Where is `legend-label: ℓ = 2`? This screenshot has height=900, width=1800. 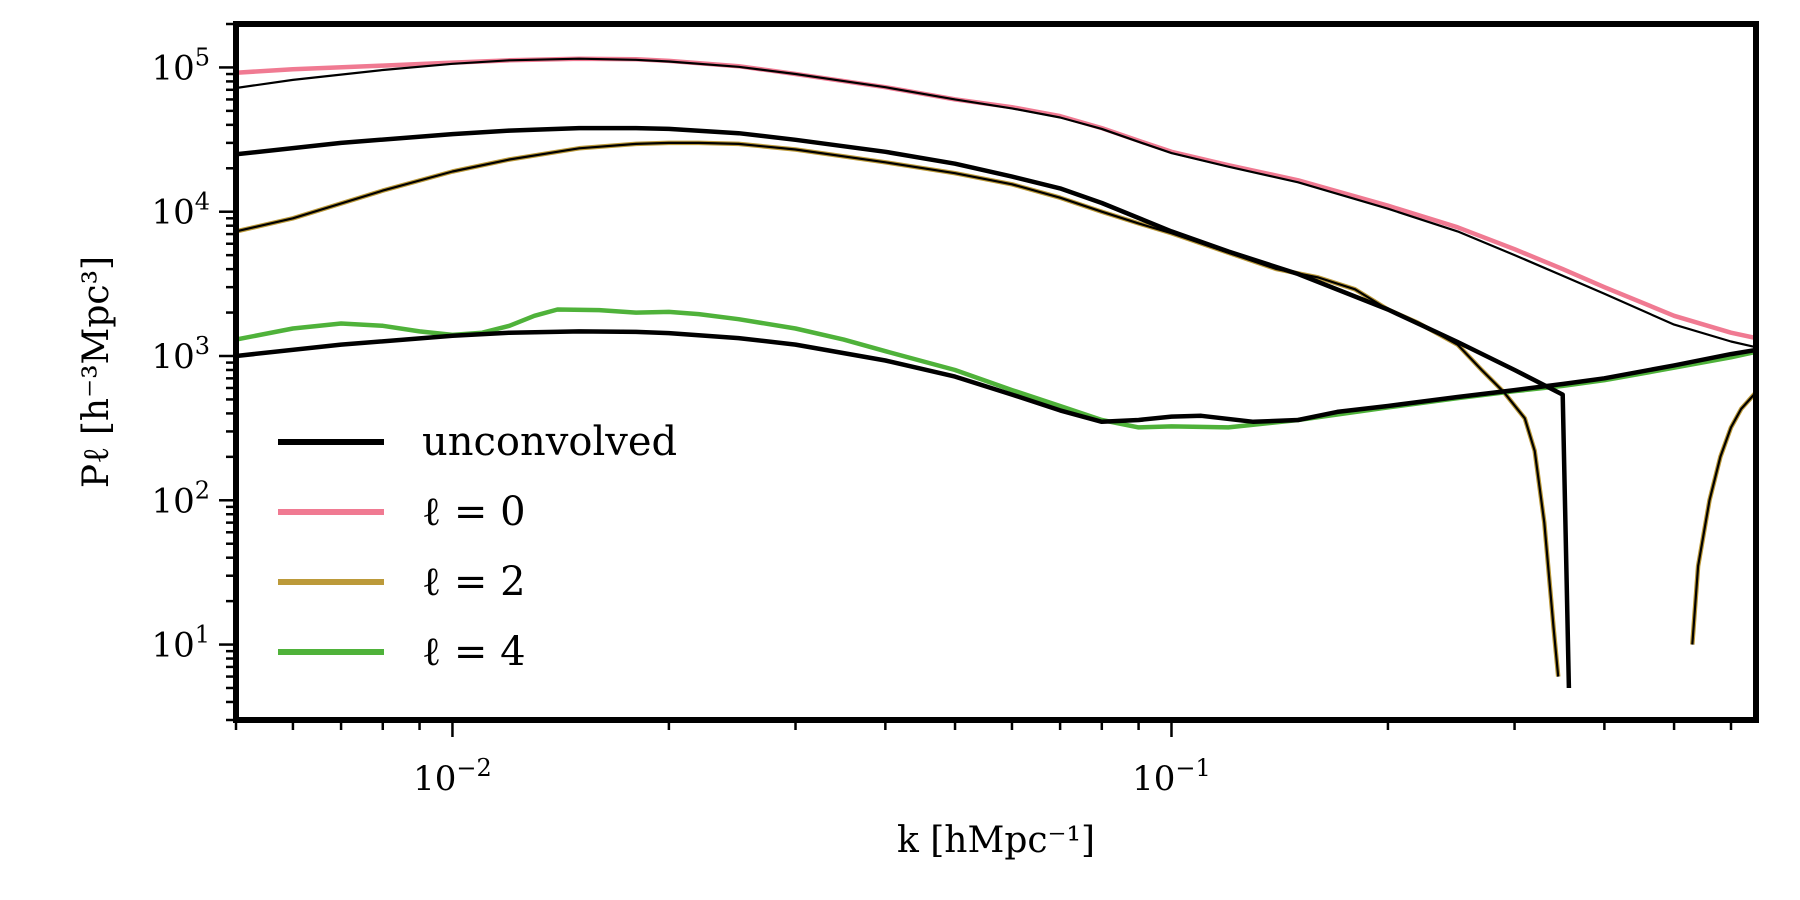
legend-label: ℓ = 2 is located at coordinates (474, 582).